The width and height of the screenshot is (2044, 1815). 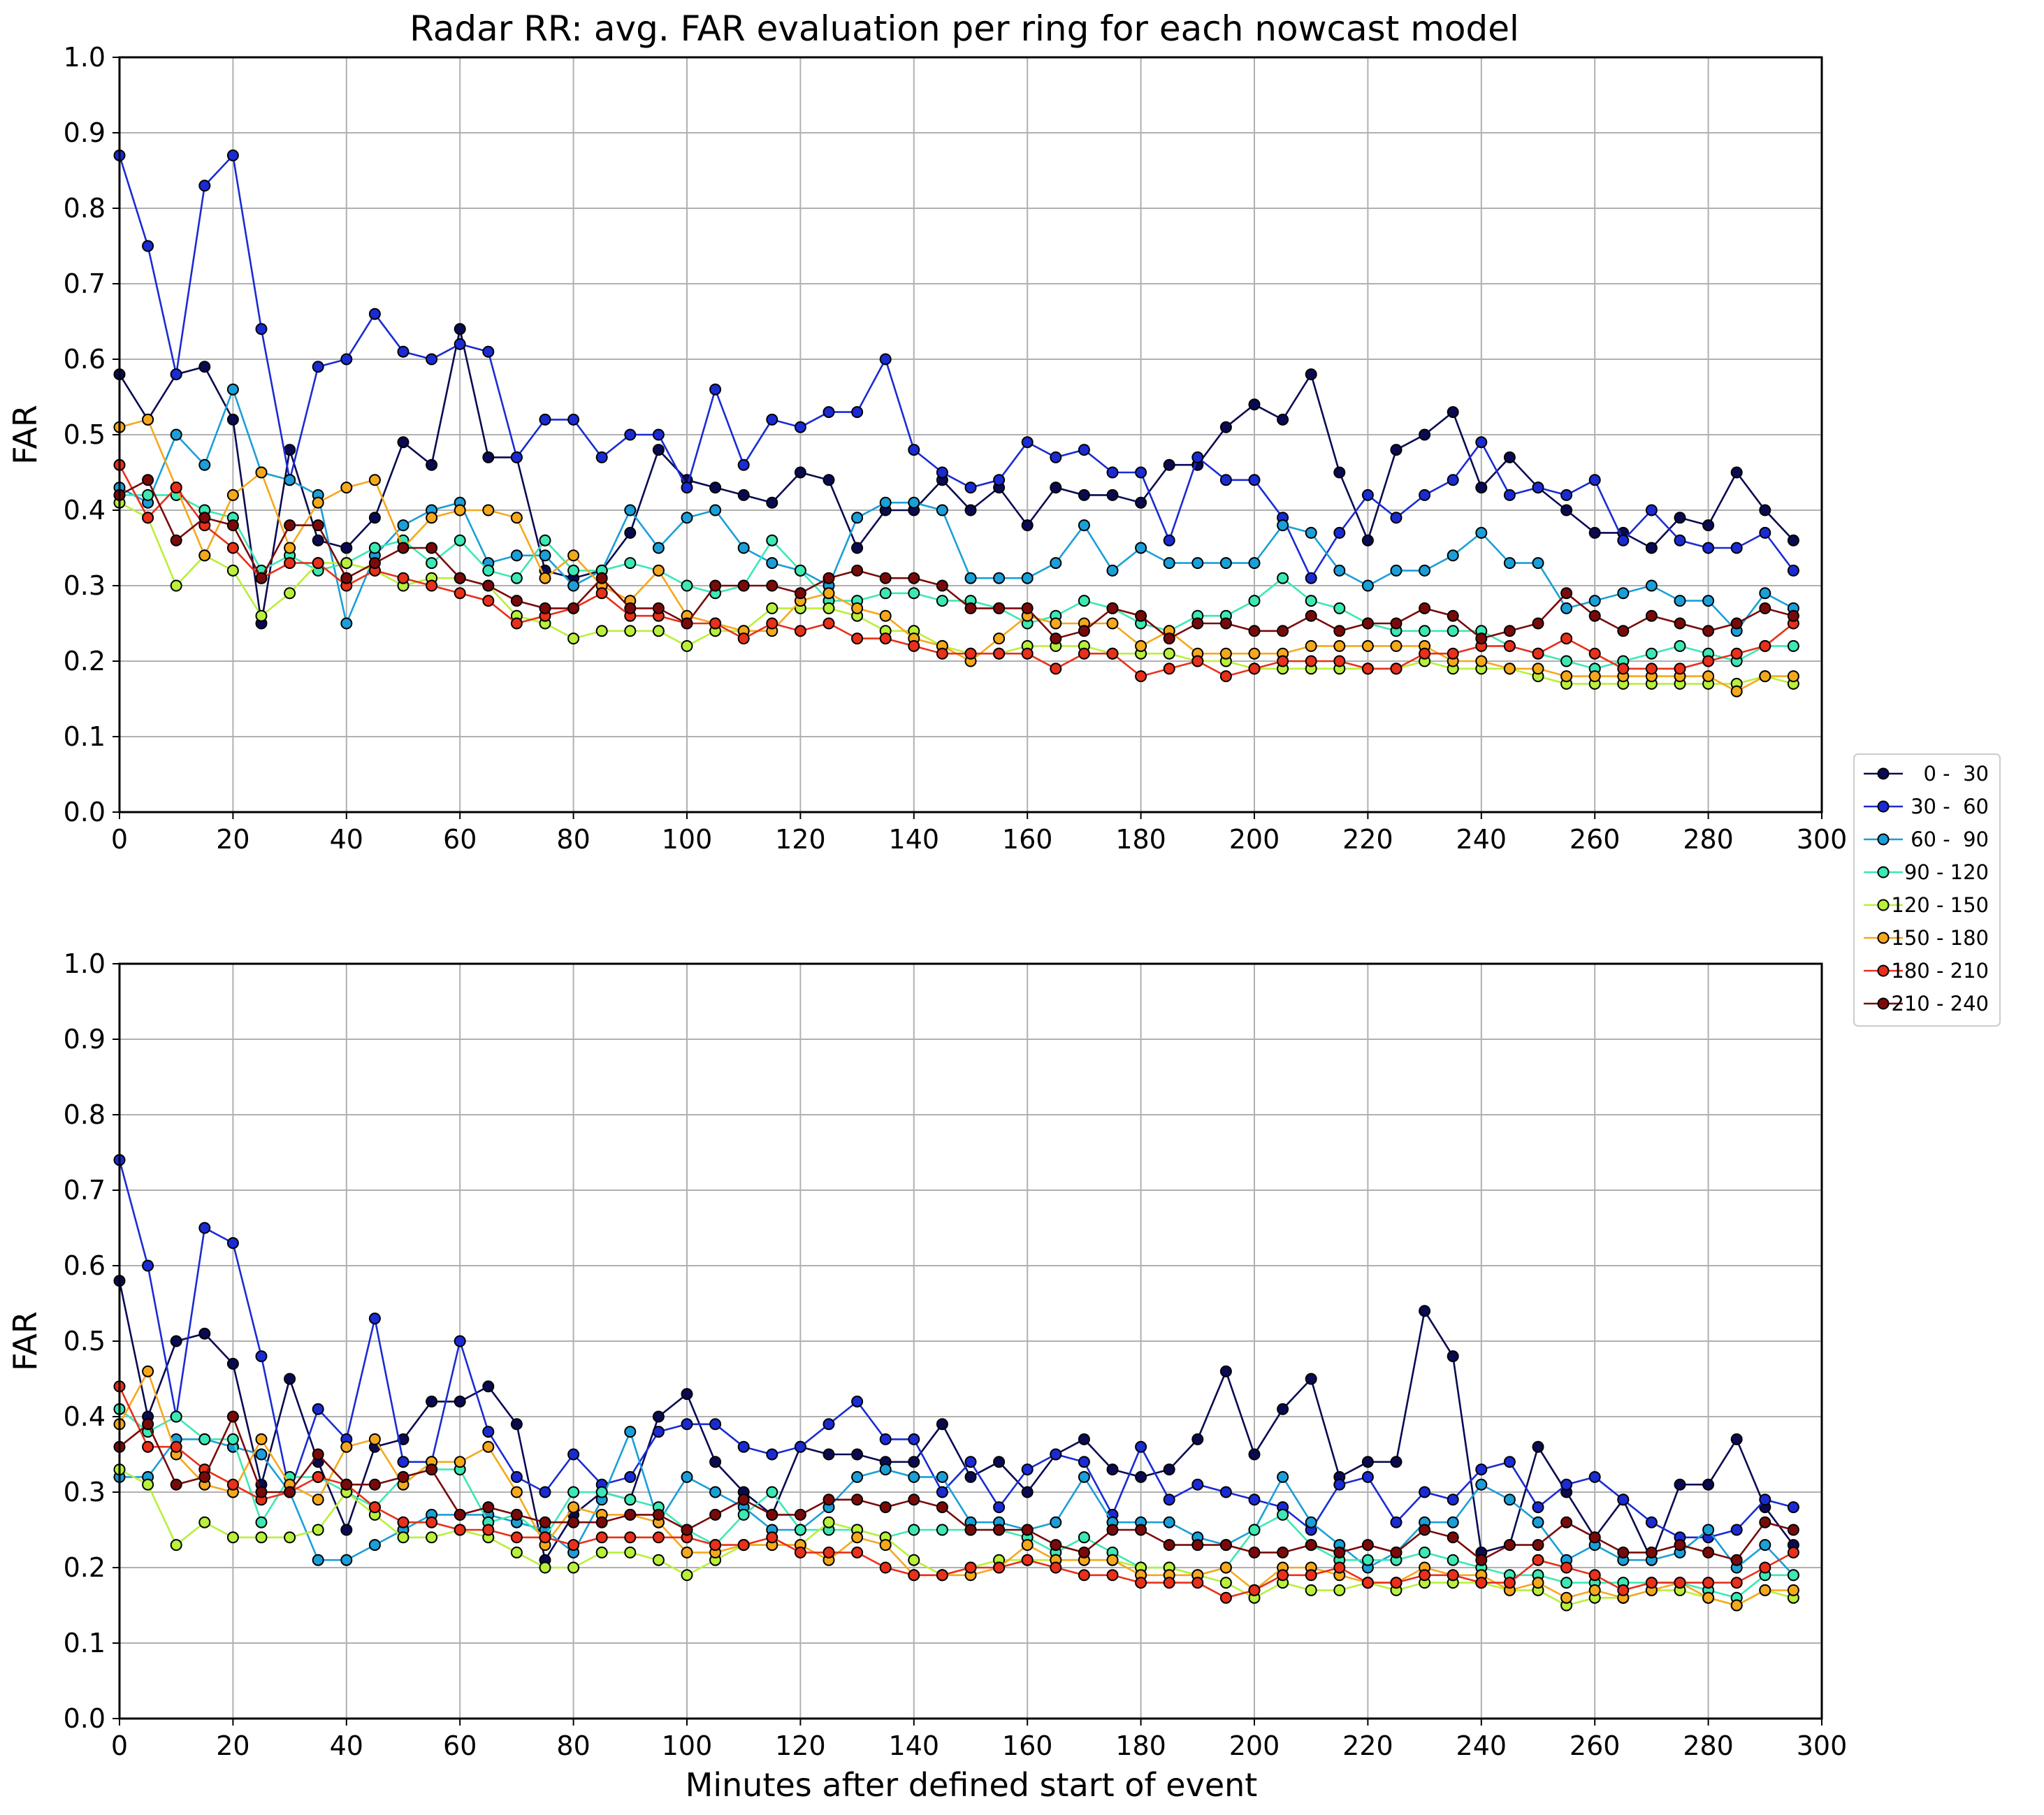 What do you see at coordinates (1926, 1003) in the screenshot?
I see `legend-entry: 210 - 240` at bounding box center [1926, 1003].